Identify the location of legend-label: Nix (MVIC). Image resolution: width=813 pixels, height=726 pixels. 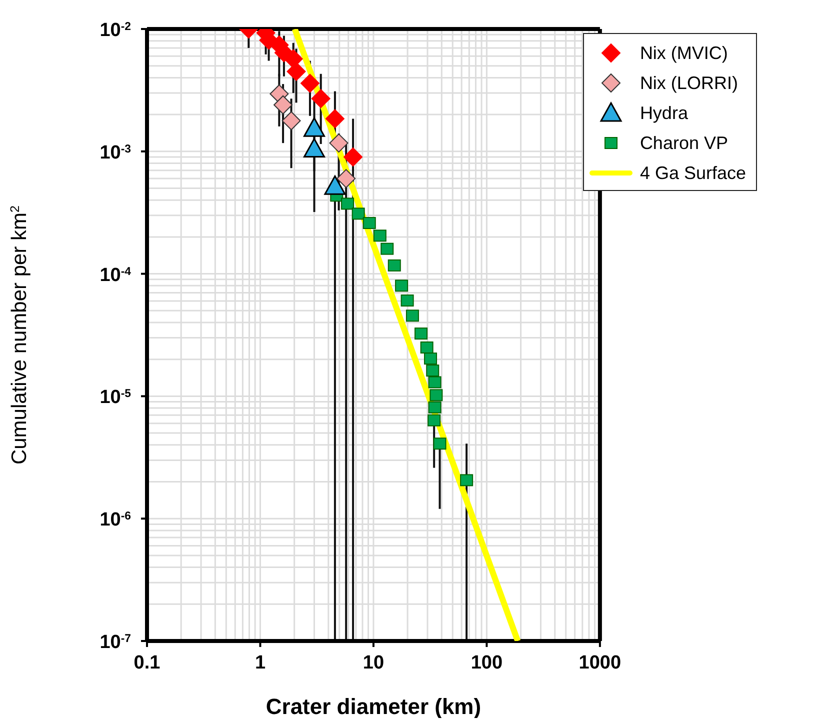
(684, 53).